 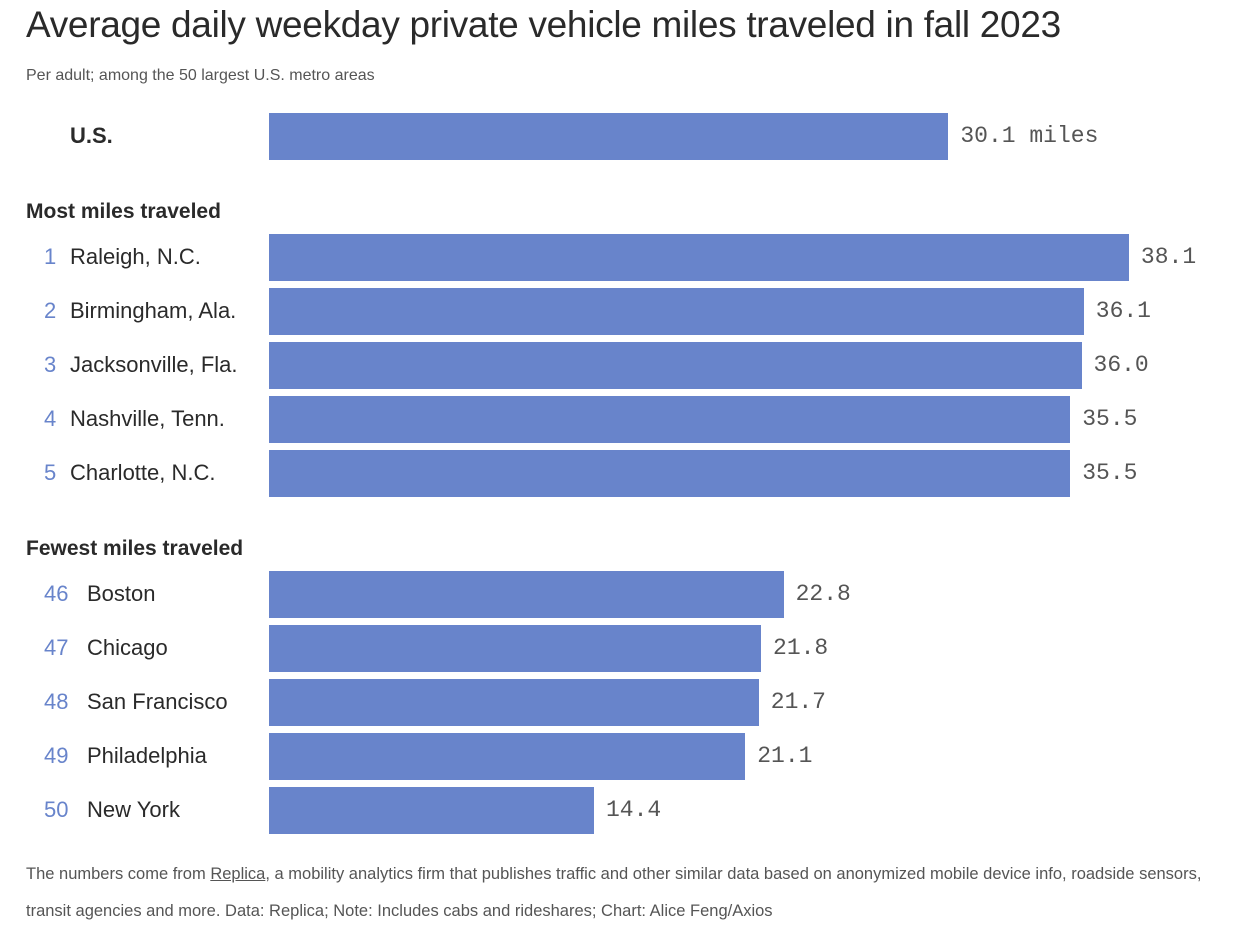 I want to click on category-label: Nashville, Tenn., so click(x=147, y=418).